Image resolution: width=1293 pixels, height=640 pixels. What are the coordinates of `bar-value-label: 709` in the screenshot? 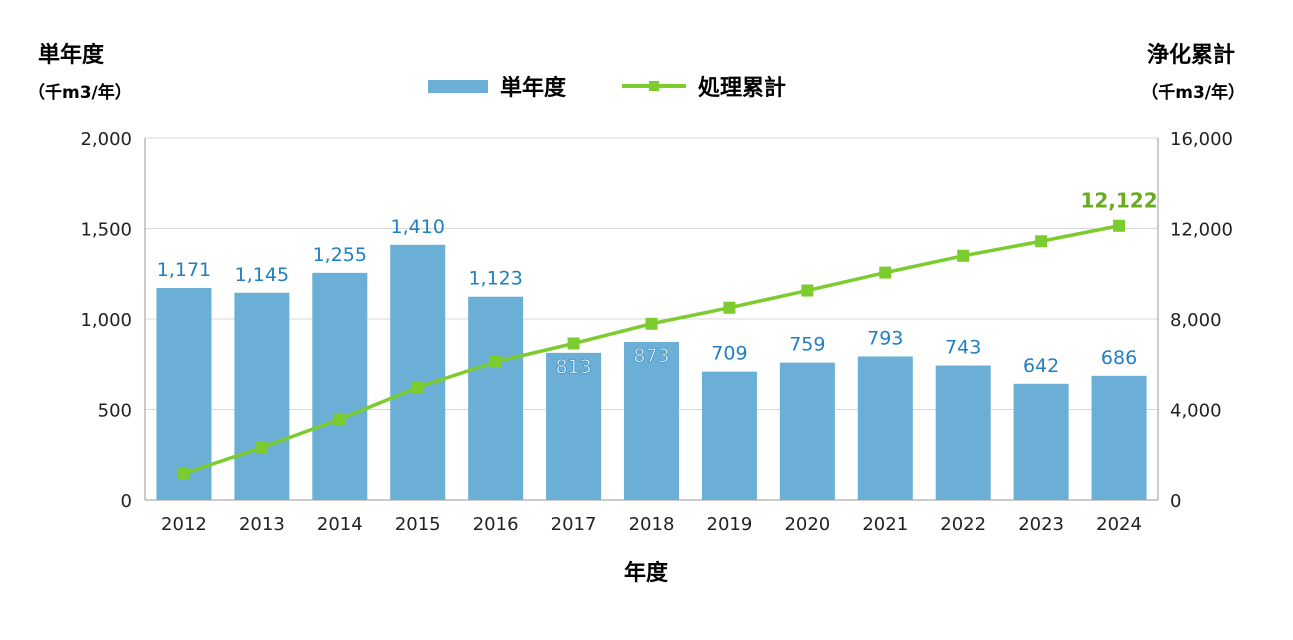 It's located at (729, 354).